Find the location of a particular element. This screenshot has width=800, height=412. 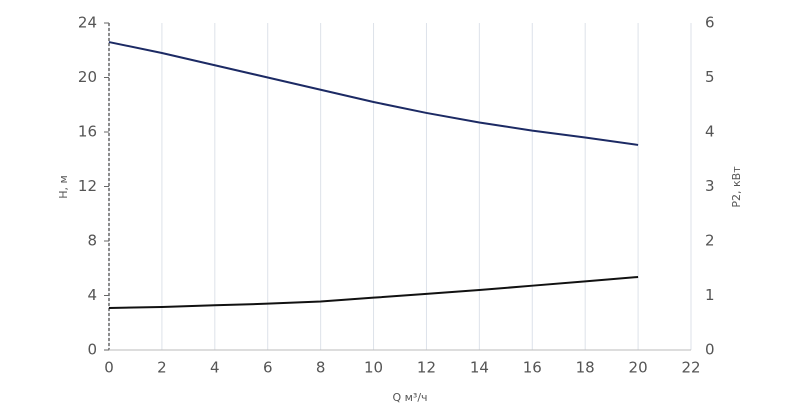

y-tick-label: 20 is located at coordinates (87, 77).